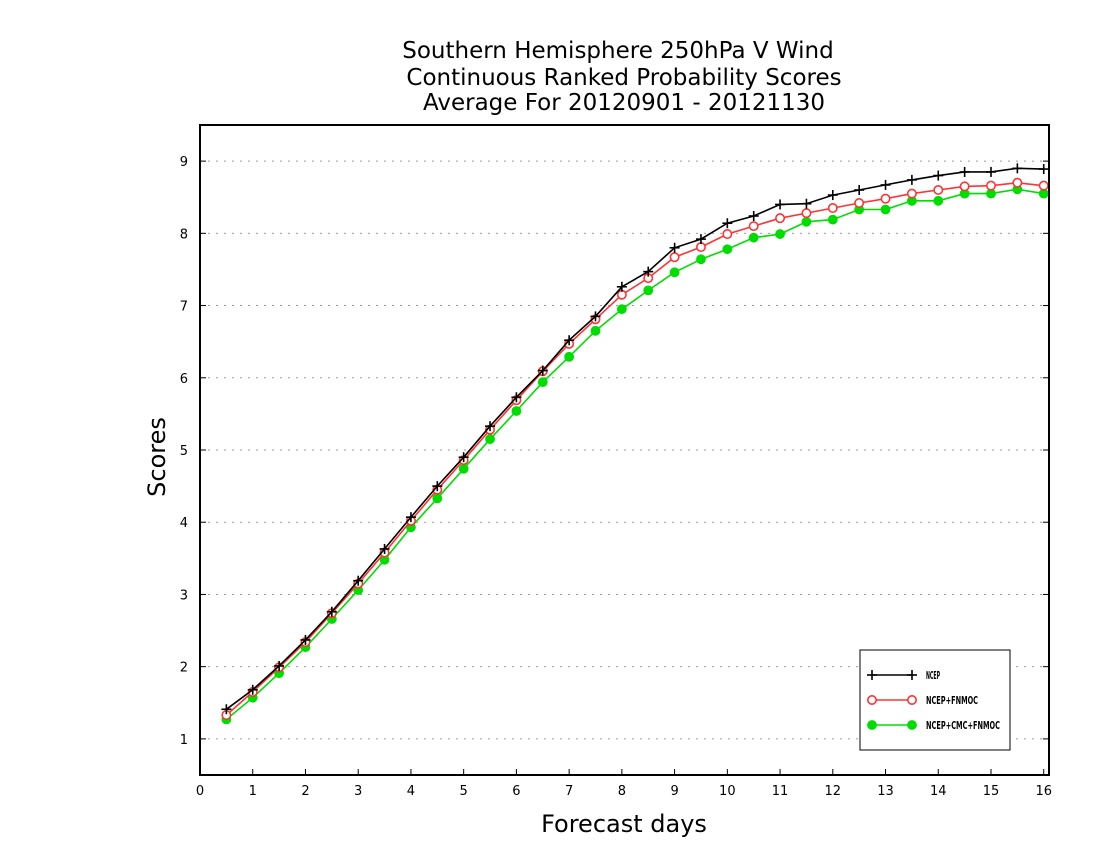  What do you see at coordinates (938, 791) in the screenshot?
I see `x-tick-label: 14` at bounding box center [938, 791].